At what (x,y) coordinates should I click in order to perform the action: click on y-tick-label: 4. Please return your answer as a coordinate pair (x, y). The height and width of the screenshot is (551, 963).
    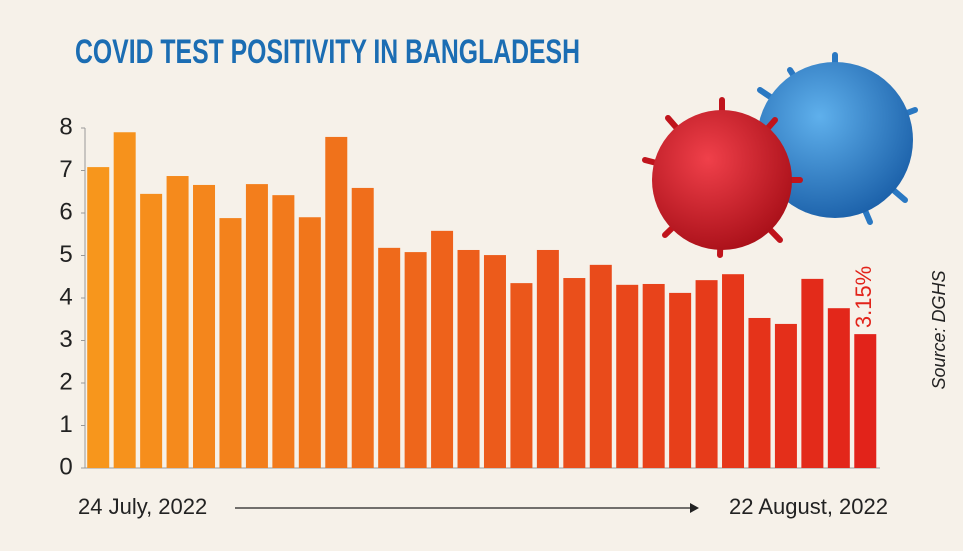
    Looking at the image, I should click on (65, 296).